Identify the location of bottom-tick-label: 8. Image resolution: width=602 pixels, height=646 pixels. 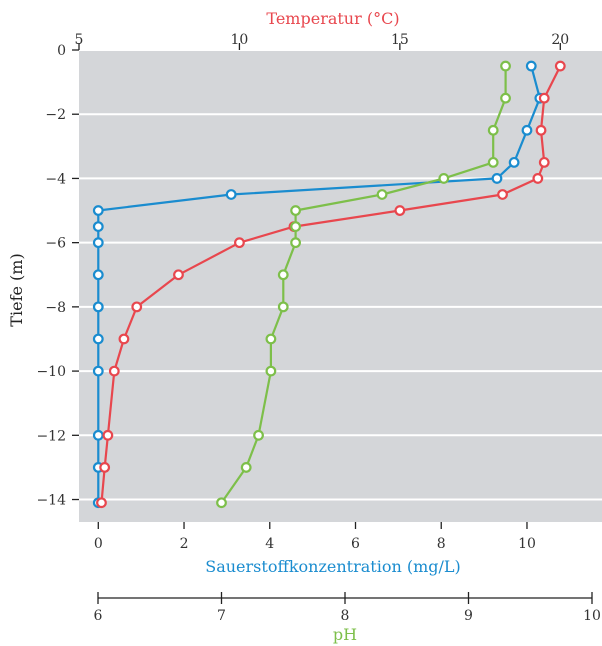
(441, 544).